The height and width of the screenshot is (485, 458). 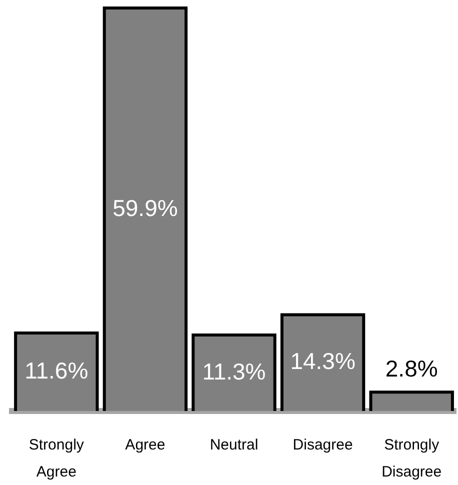 I want to click on x-tick-label: Strongly Disagree, so click(x=412, y=458).